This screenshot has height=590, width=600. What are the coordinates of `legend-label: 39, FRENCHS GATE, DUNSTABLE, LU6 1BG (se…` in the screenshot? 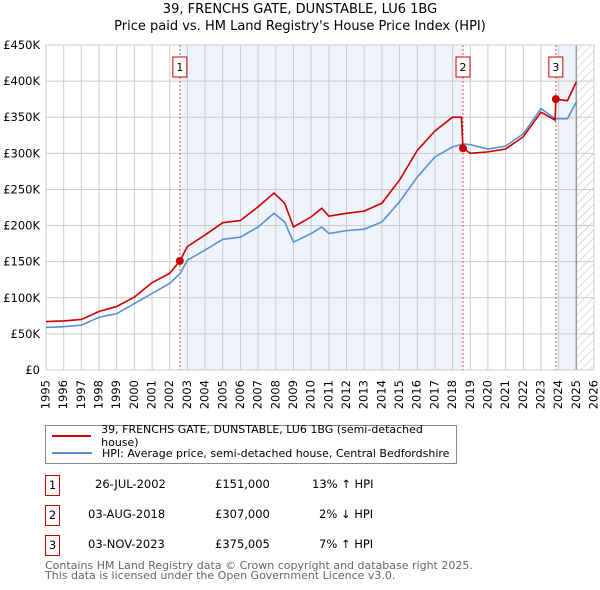 It's located at (262, 436).